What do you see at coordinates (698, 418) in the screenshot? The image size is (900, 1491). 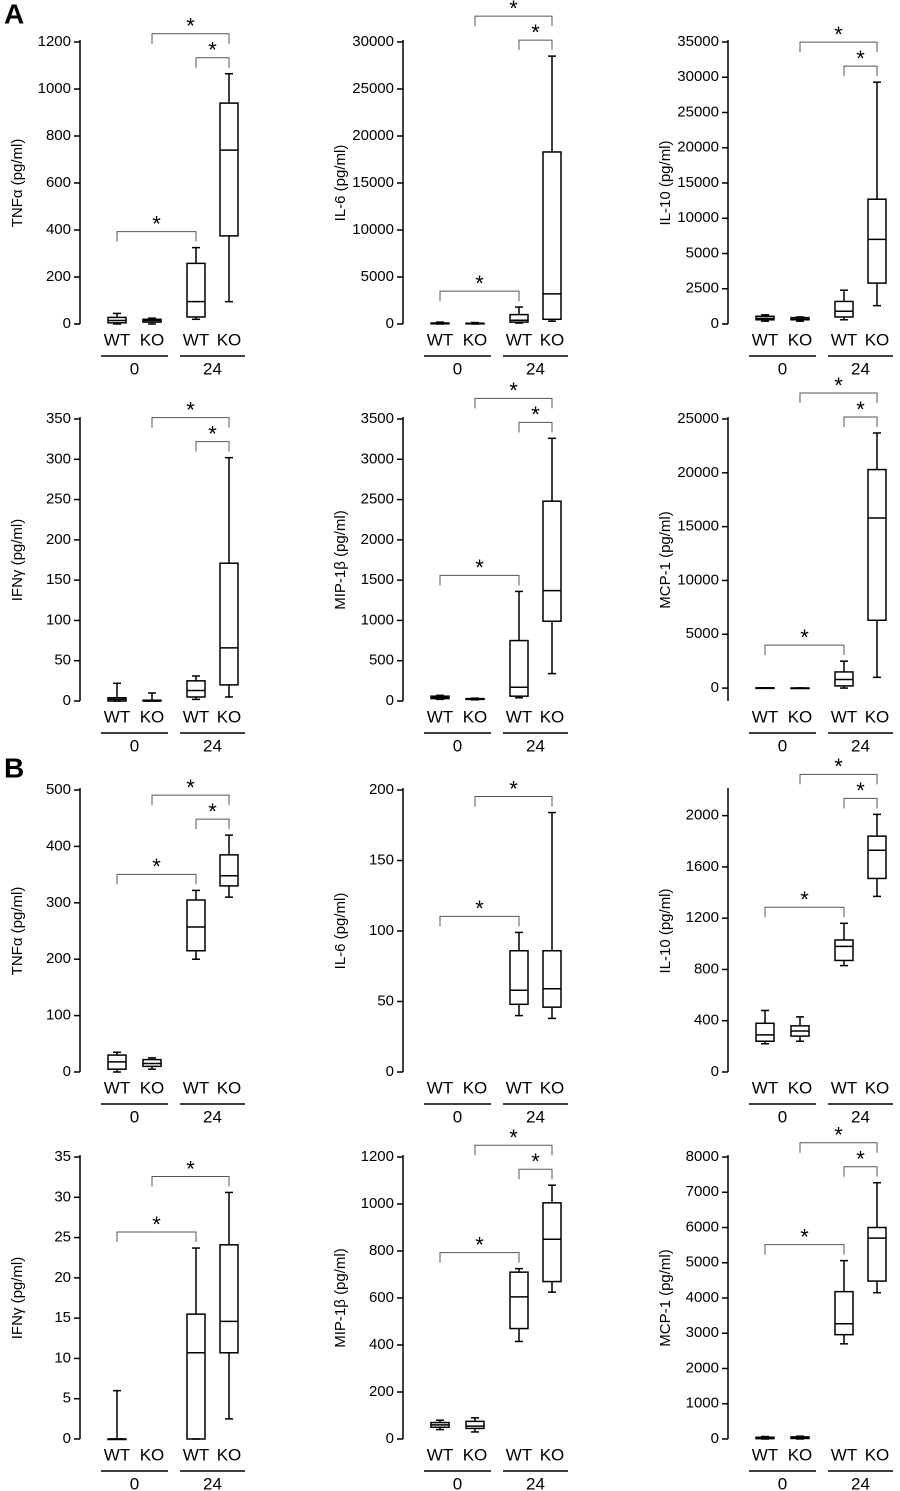 I see `y-tick-label: 25000` at bounding box center [698, 418].